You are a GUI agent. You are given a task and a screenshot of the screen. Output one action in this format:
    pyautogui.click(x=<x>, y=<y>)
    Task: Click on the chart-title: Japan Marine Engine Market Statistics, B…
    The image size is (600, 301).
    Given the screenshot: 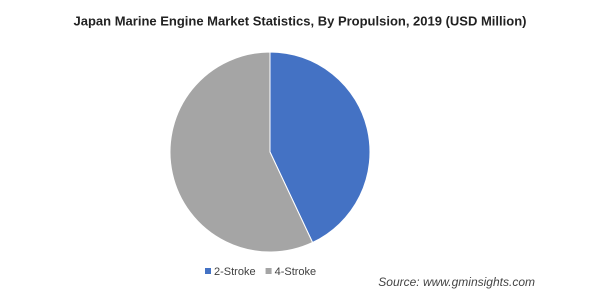 What is the action you would take?
    pyautogui.click(x=300, y=20)
    